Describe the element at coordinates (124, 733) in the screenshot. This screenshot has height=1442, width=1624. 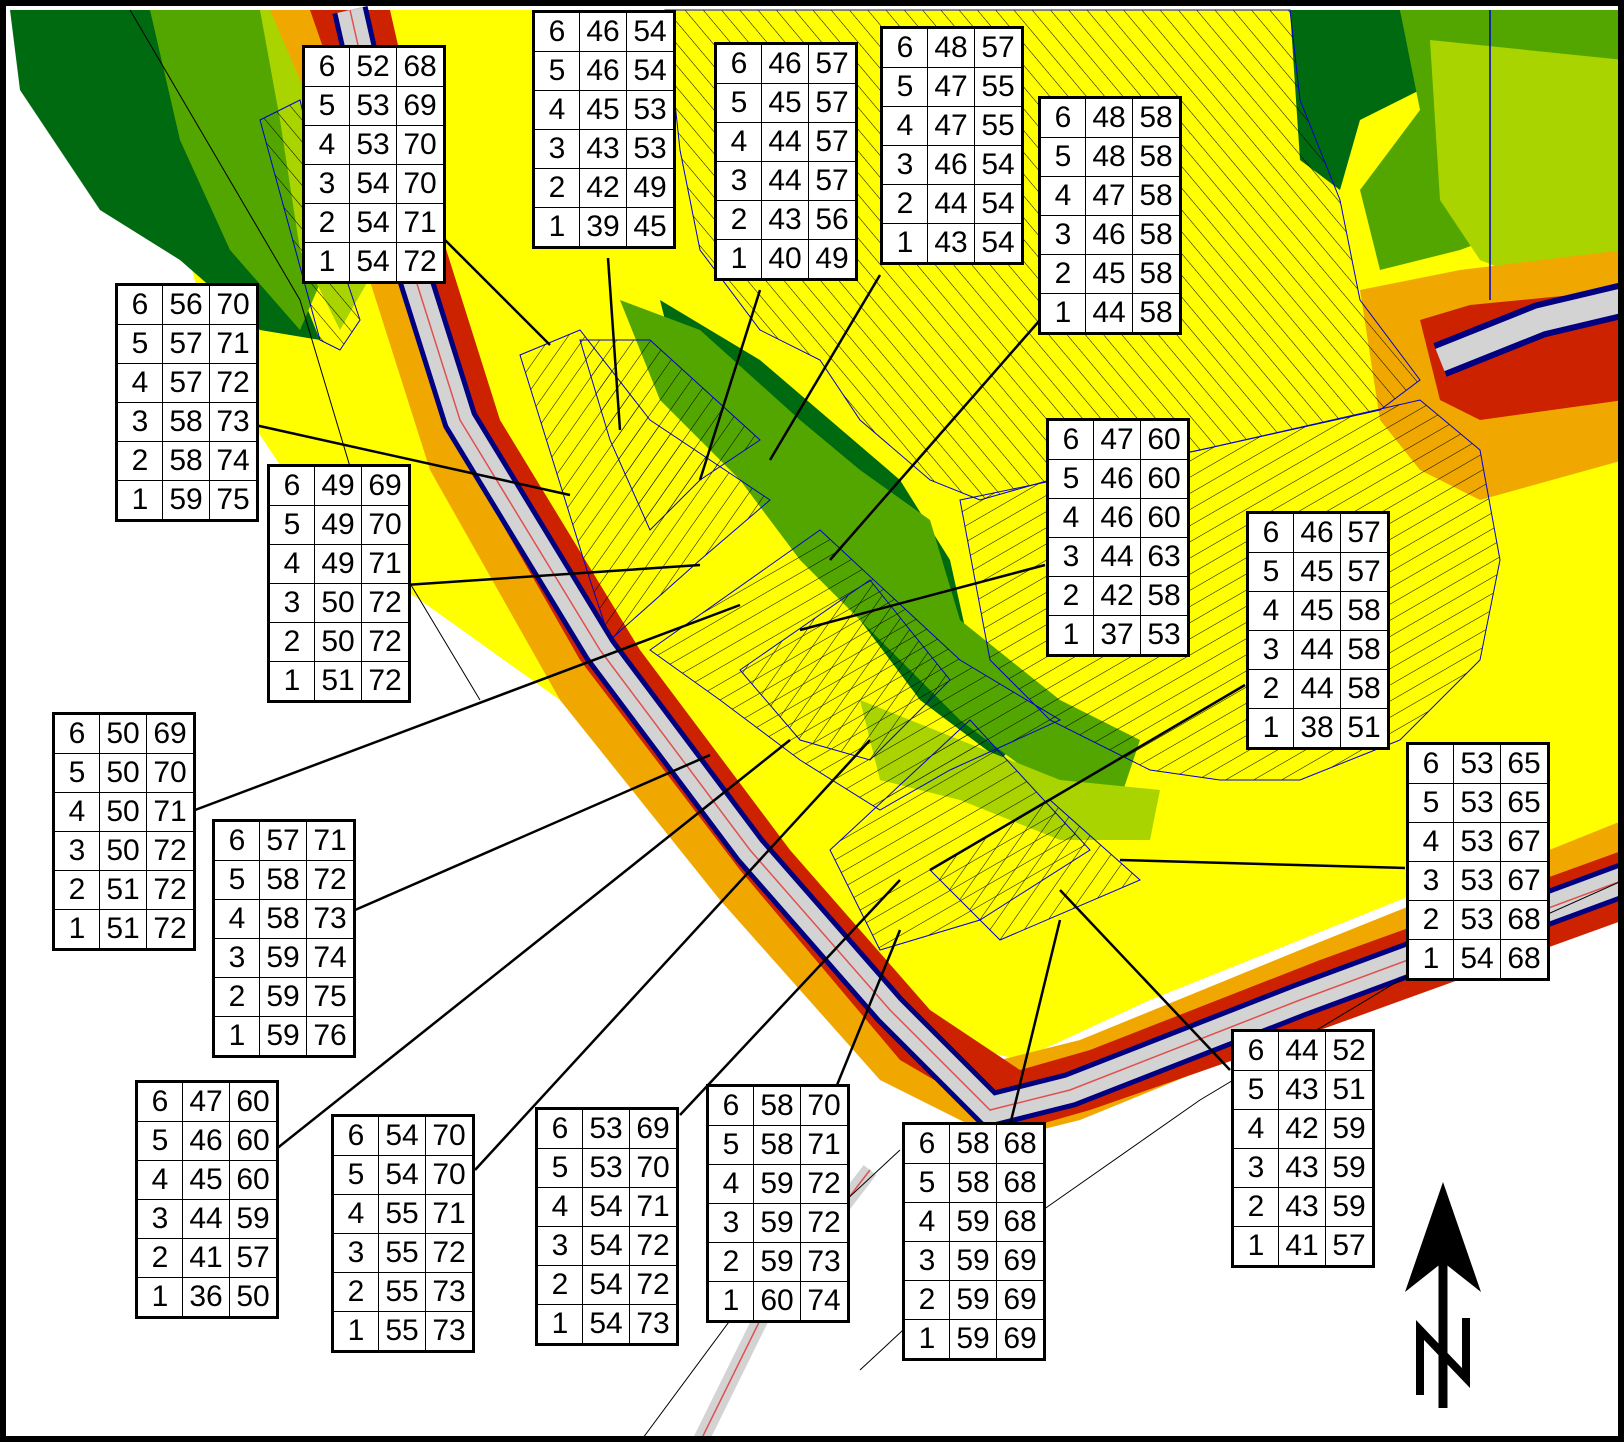
I see `table-row: 6 50 69` at that location.